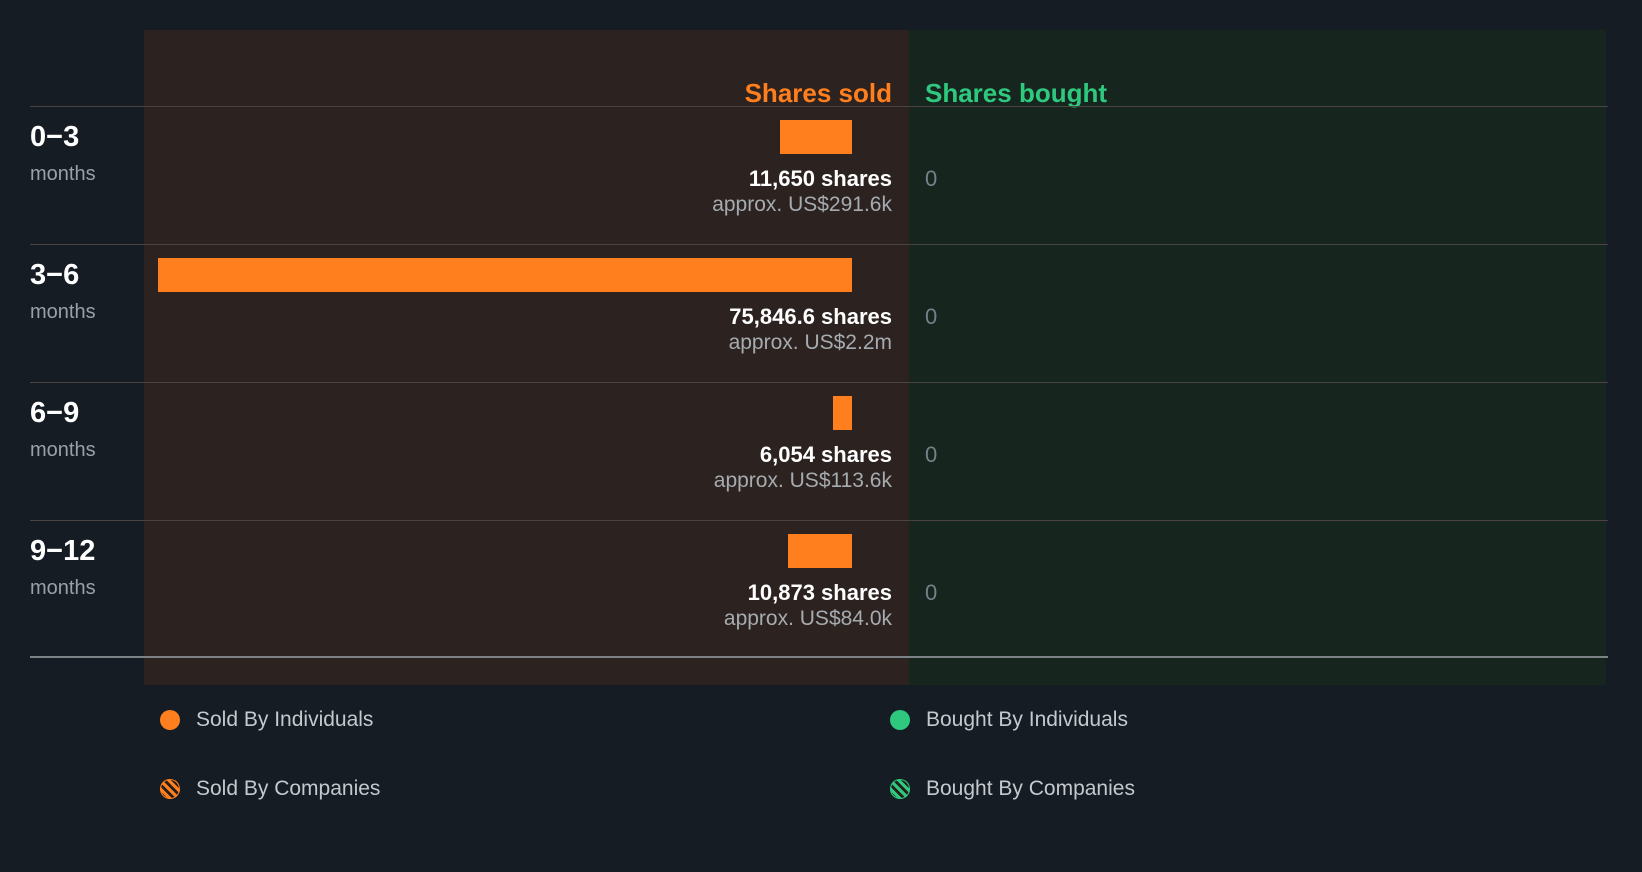 The image size is (1642, 872). I want to click on row-range: 0−3, so click(55, 137).